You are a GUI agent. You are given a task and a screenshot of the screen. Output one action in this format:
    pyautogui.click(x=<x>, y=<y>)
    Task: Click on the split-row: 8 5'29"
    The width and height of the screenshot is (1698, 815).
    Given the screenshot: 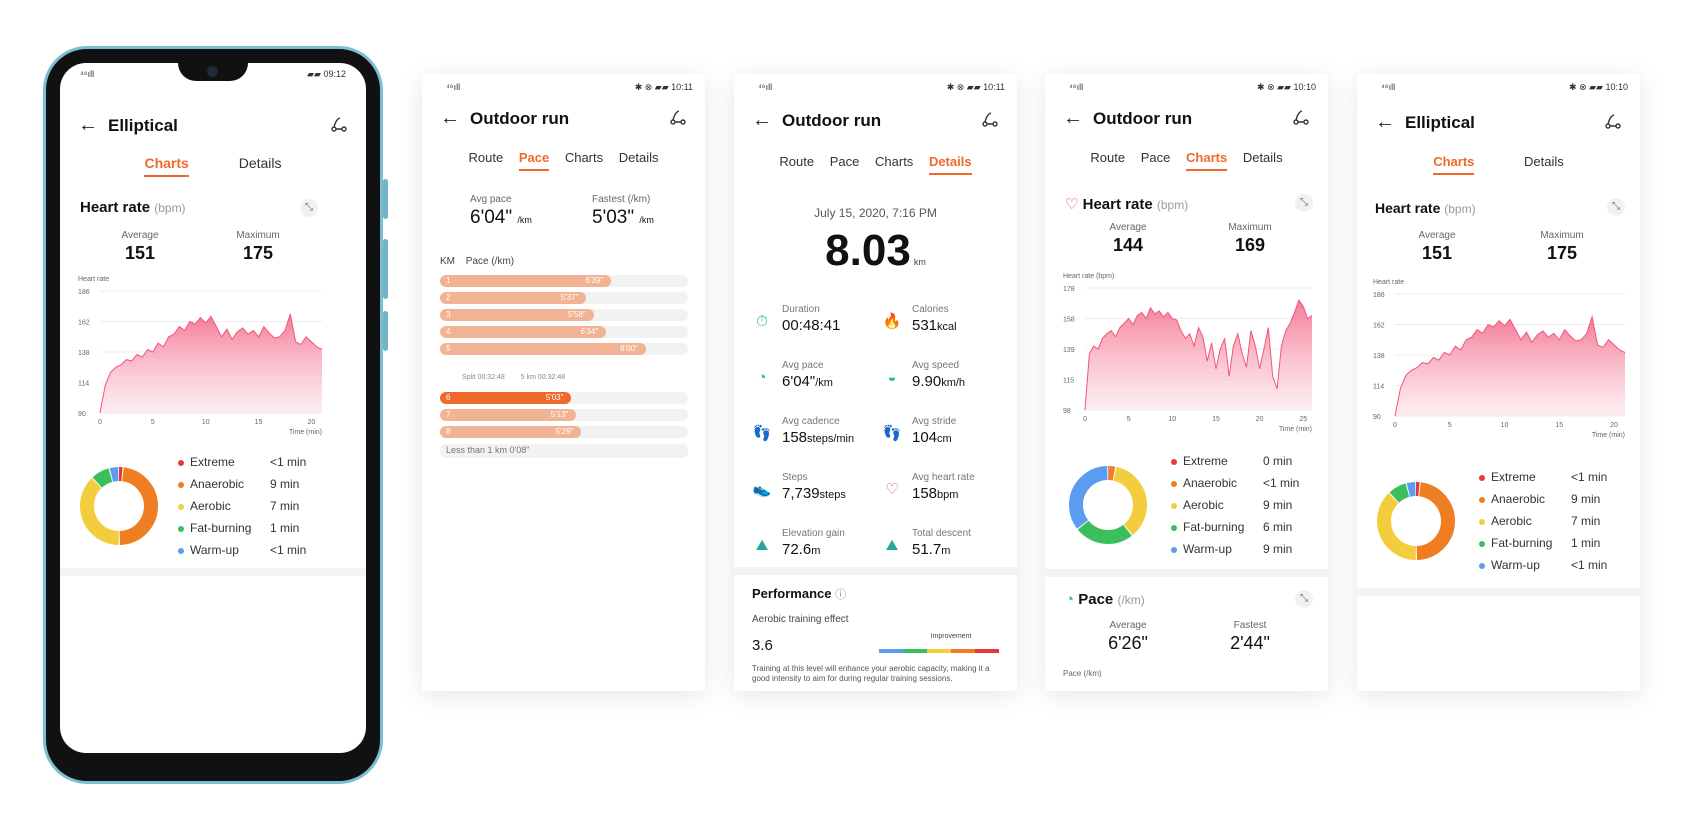 What is the action you would take?
    pyautogui.click(x=564, y=432)
    